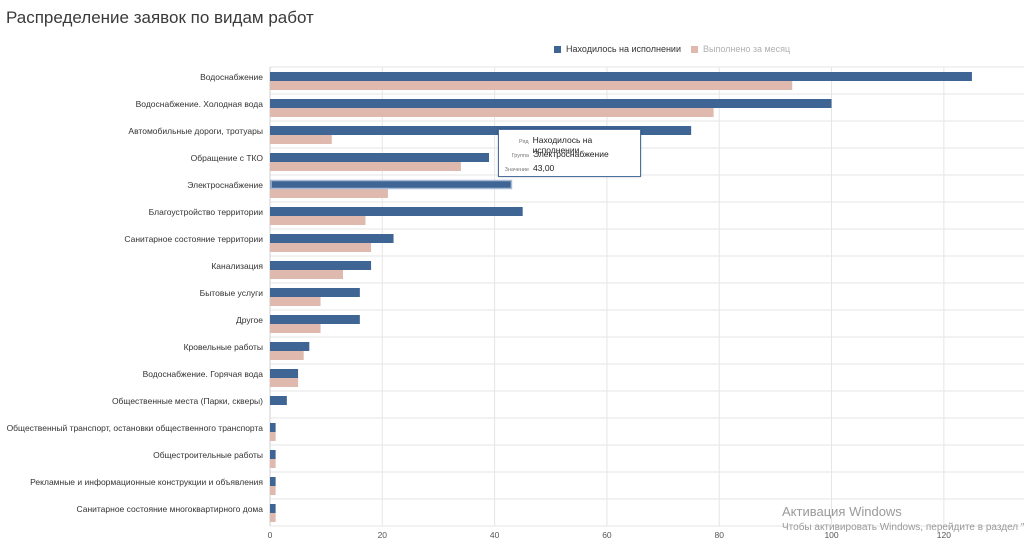 The height and width of the screenshot is (551, 1024). I want to click on category-label: Автомобильные дороги, тротуары, so click(195, 131).